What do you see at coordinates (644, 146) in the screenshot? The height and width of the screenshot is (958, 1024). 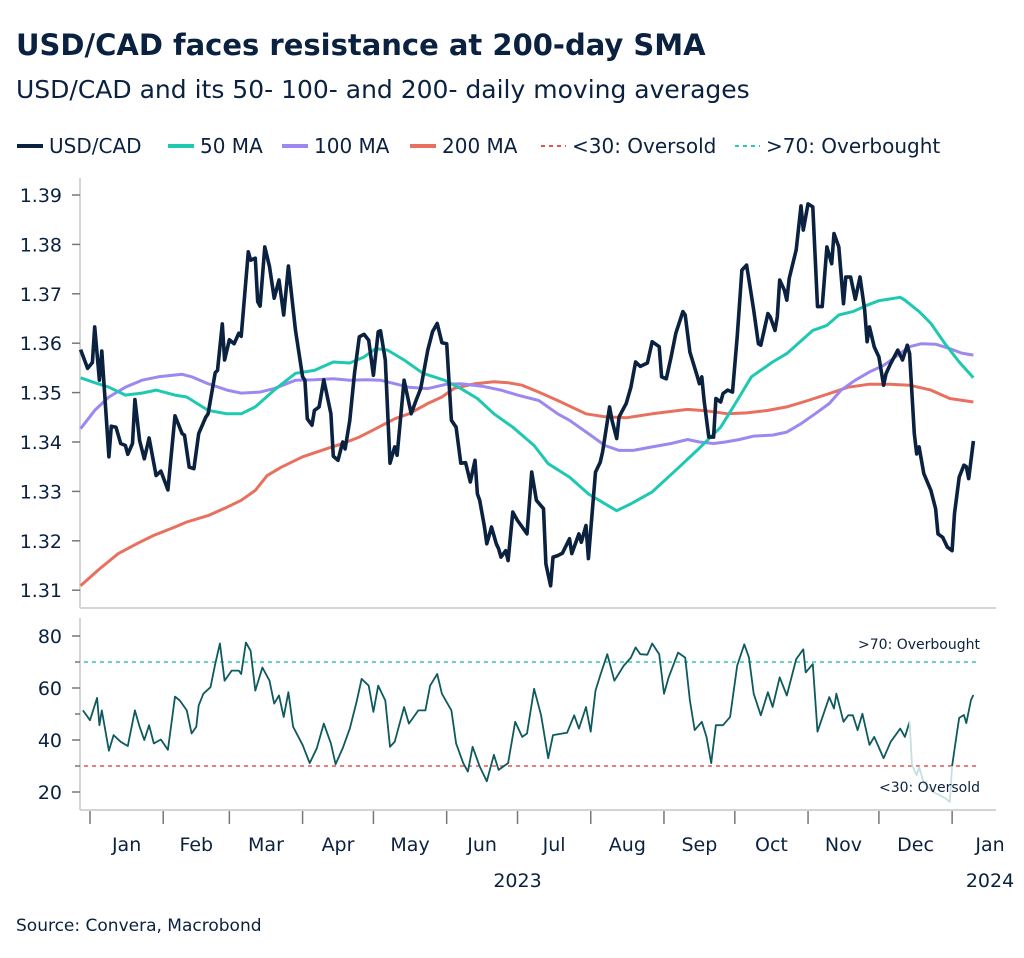 I see `legend-label-oversold: <30: Oversold` at bounding box center [644, 146].